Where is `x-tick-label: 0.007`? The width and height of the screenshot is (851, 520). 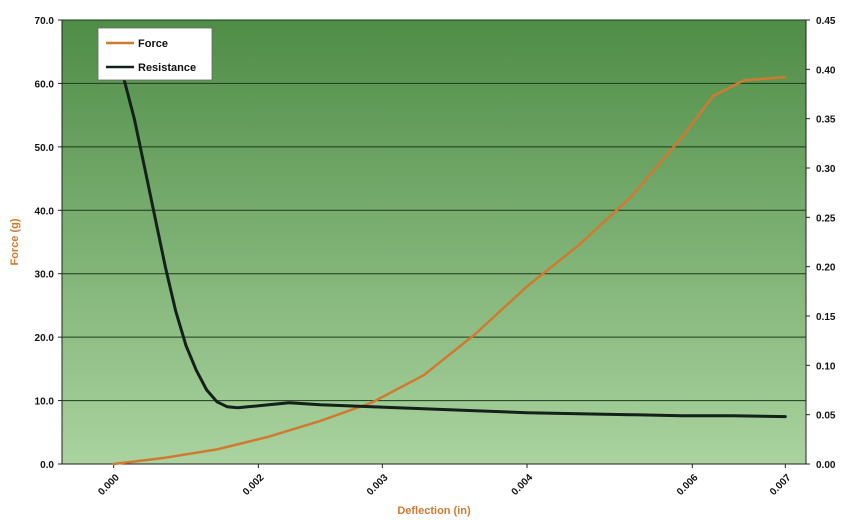
x-tick-label: 0.007 is located at coordinates (781, 485).